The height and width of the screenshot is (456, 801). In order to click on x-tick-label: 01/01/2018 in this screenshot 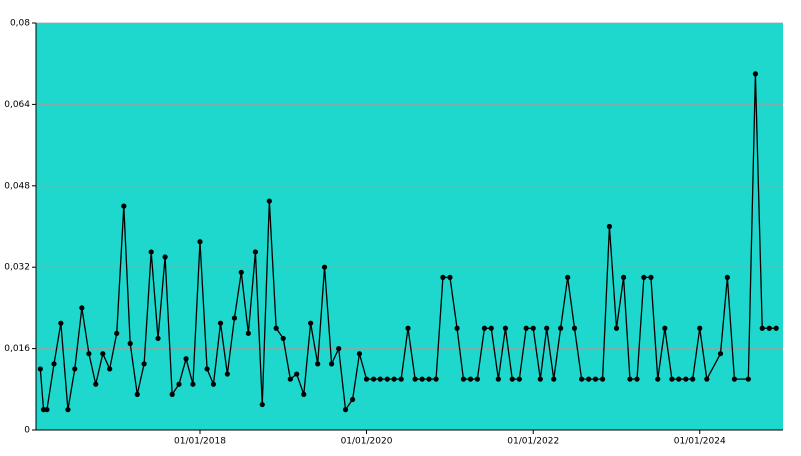, I will do `click(200, 442)`.